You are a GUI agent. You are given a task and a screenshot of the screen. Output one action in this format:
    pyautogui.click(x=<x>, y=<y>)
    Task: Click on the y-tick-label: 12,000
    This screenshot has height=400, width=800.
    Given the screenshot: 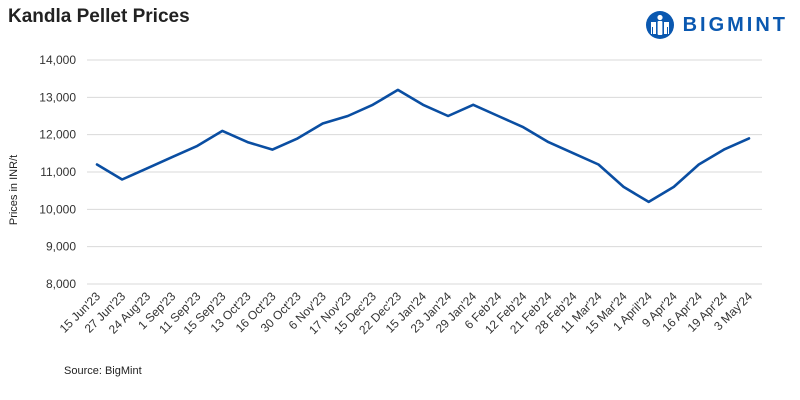 What is the action you would take?
    pyautogui.click(x=57, y=135)
    